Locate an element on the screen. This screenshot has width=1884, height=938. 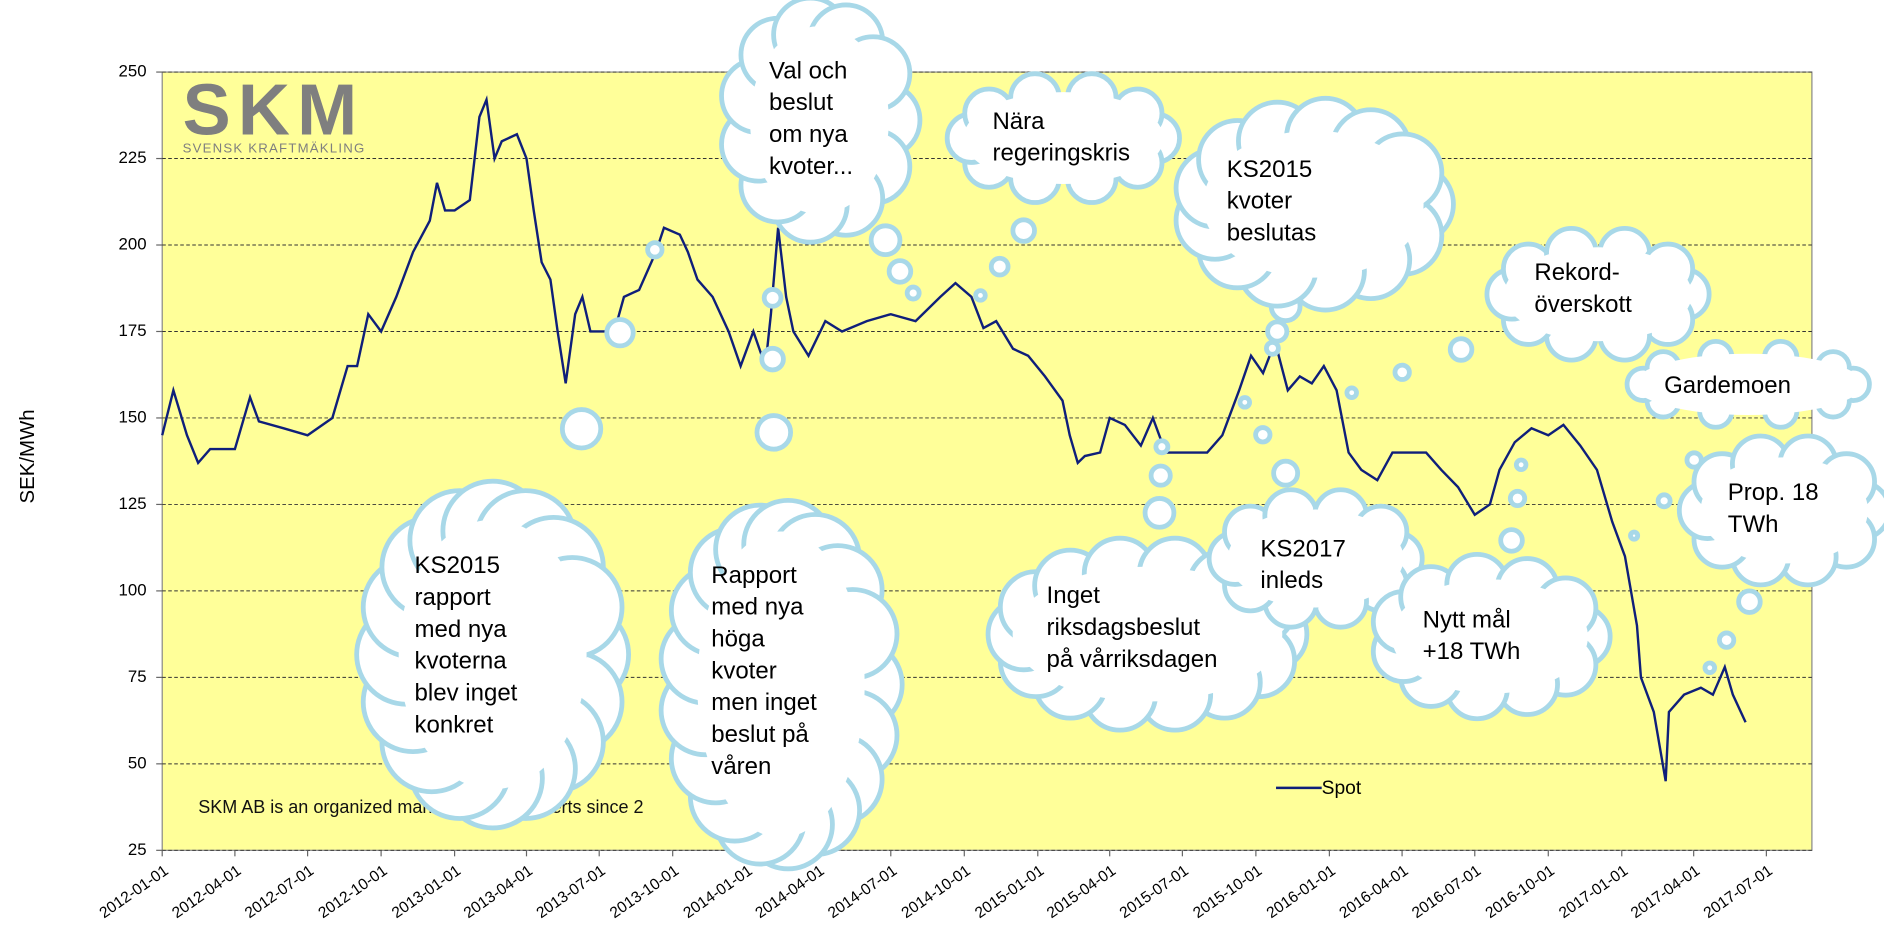
x-tick-label: 2012-10-01 is located at coordinates (352, 892).